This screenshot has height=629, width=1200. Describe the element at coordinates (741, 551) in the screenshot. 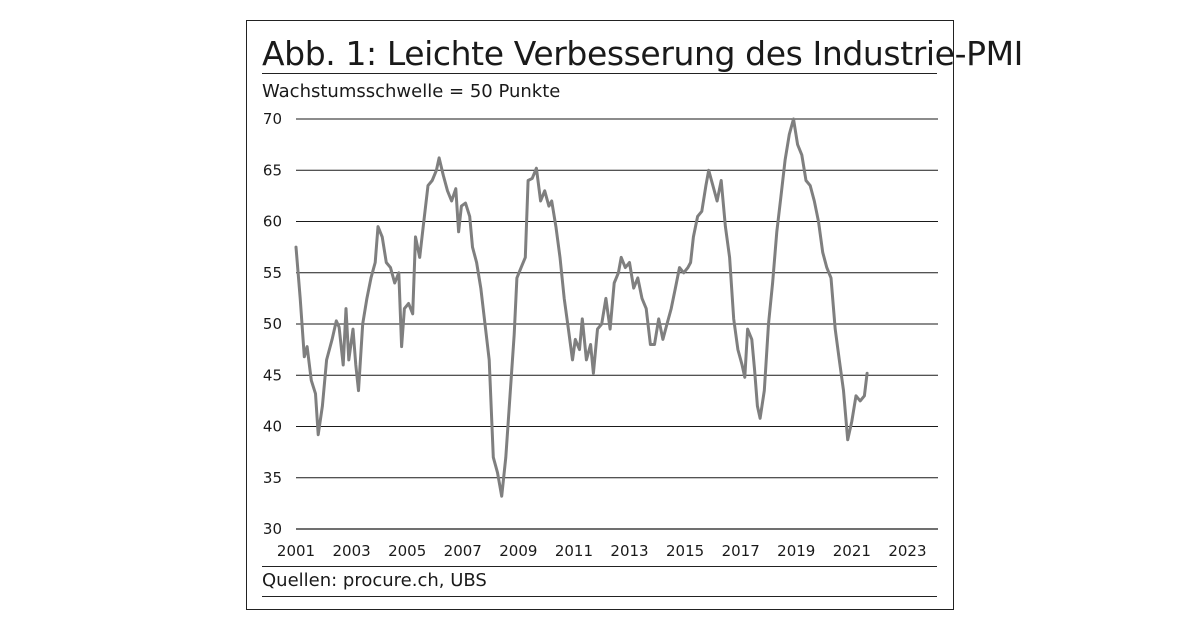

I see `x-tick-label: 2017` at that location.